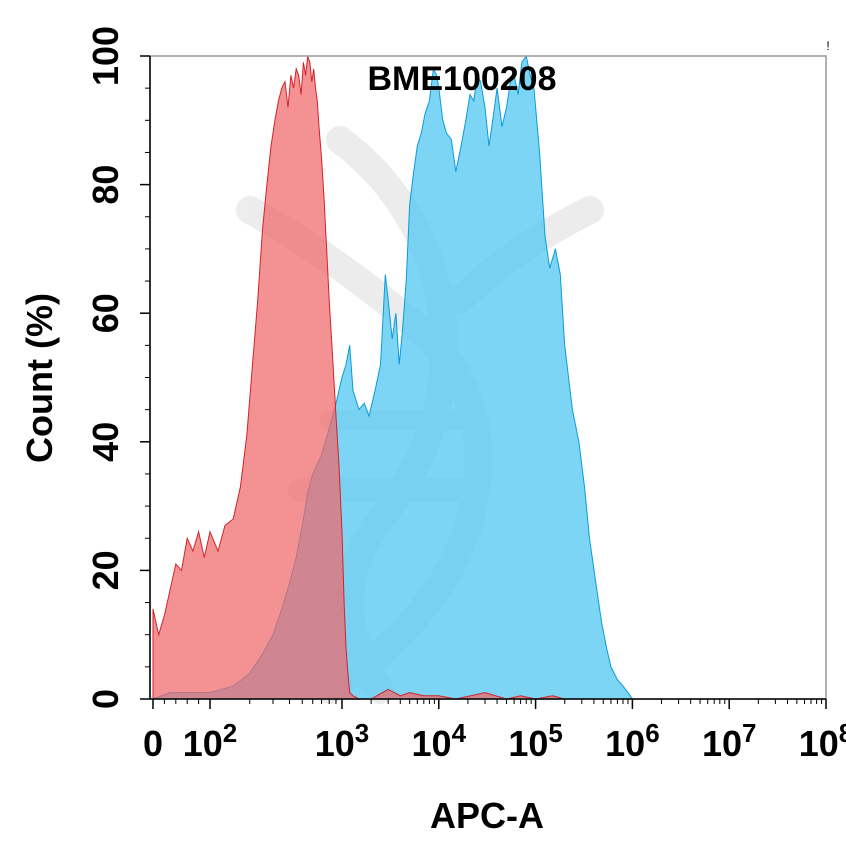 The width and height of the screenshot is (846, 851). Describe the element at coordinates (39, 378) in the screenshot. I see `y-axis-title: Count (%)` at that location.